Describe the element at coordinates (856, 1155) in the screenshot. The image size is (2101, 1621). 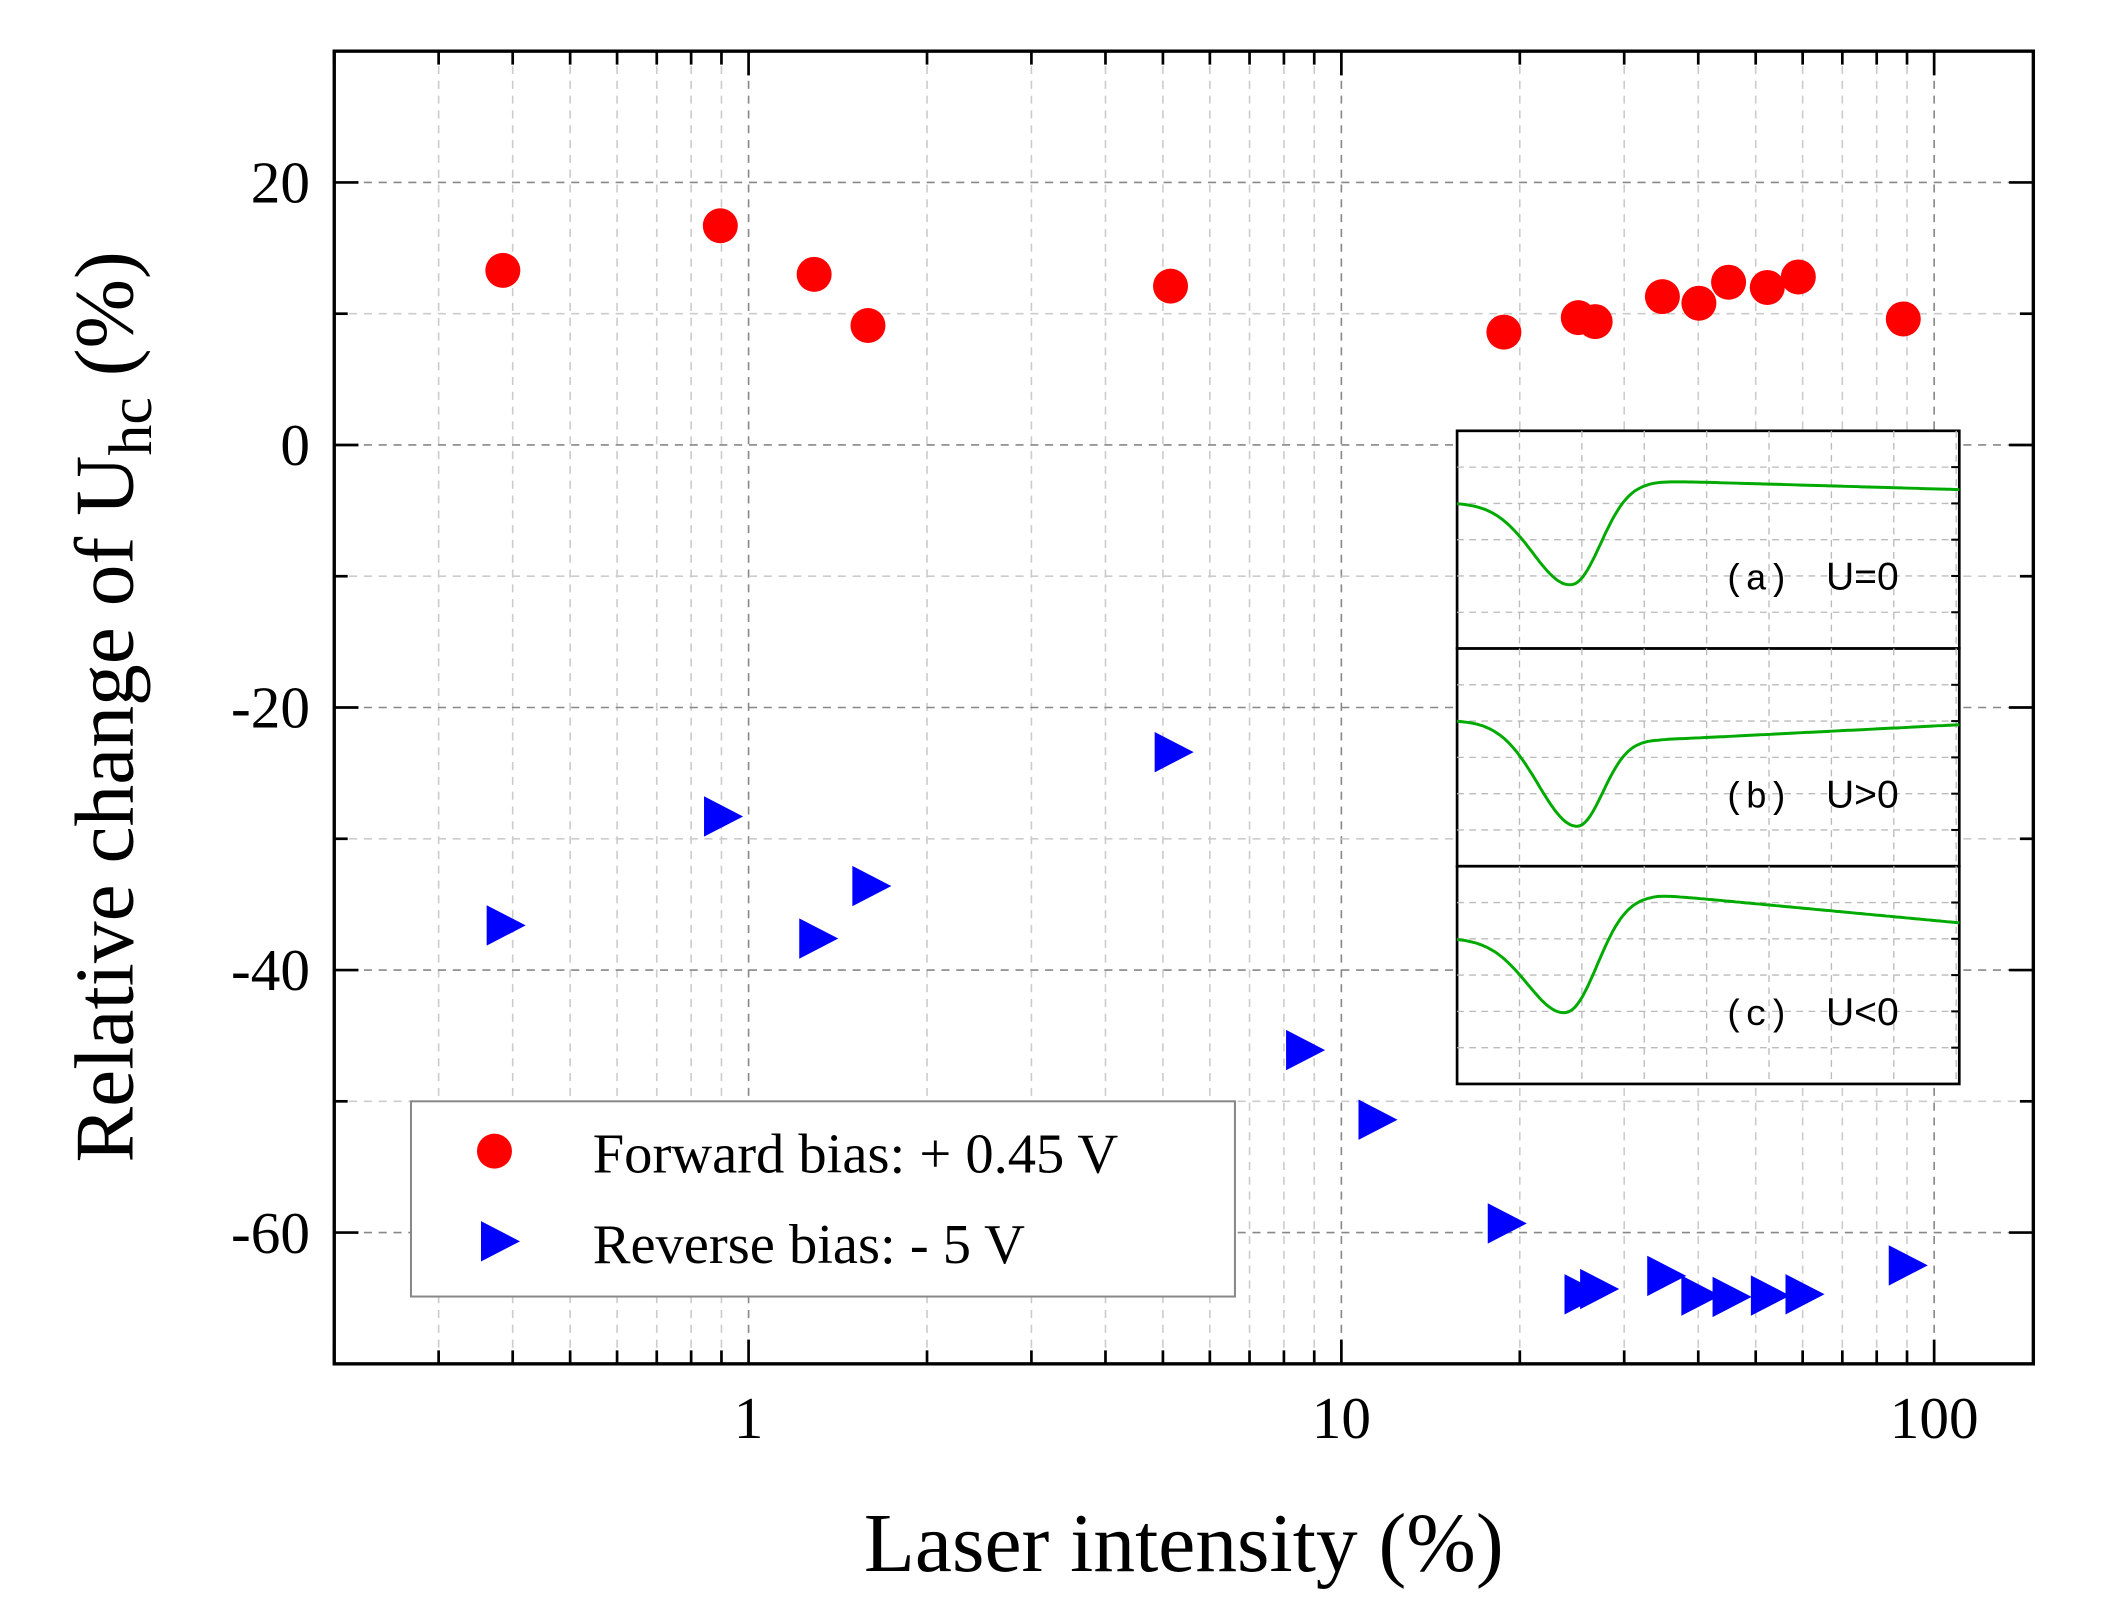
I see `legend-label-forward: Forward bias: + 0.45 V` at that location.